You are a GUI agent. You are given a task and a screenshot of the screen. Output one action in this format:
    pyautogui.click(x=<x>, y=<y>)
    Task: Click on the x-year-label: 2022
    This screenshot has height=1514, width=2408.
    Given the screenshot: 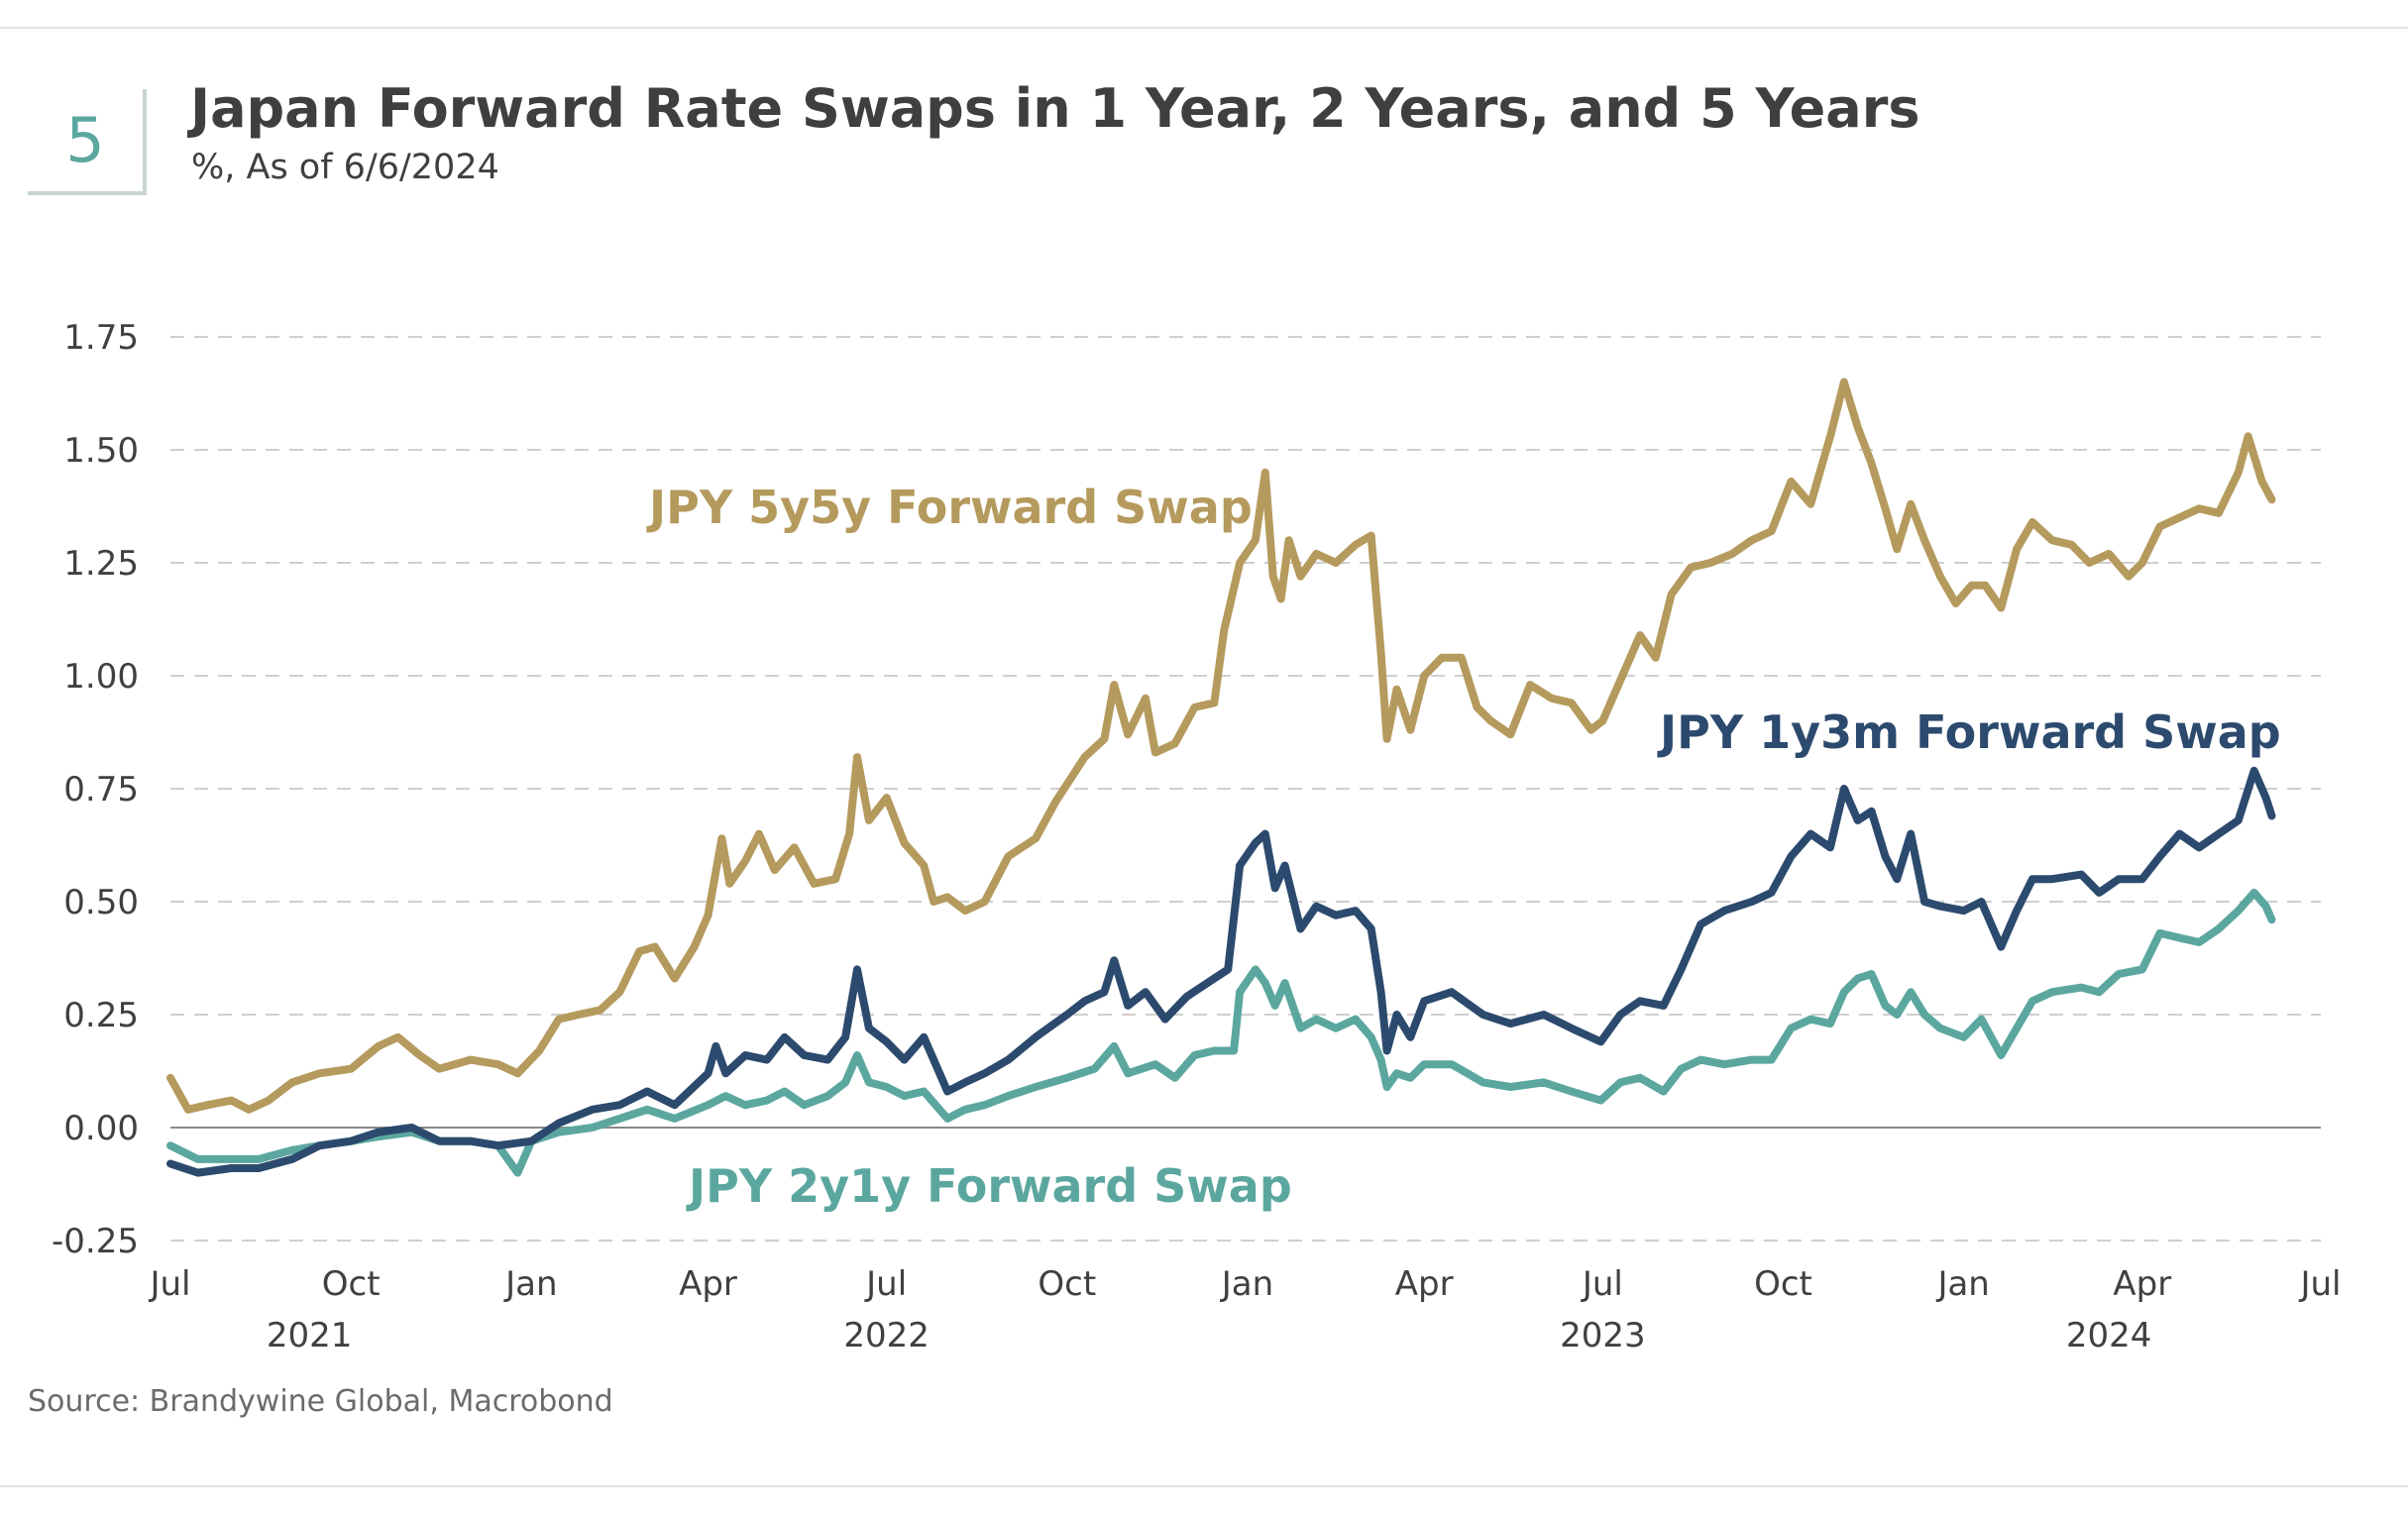 What is the action you would take?
    pyautogui.click(x=886, y=1336)
    